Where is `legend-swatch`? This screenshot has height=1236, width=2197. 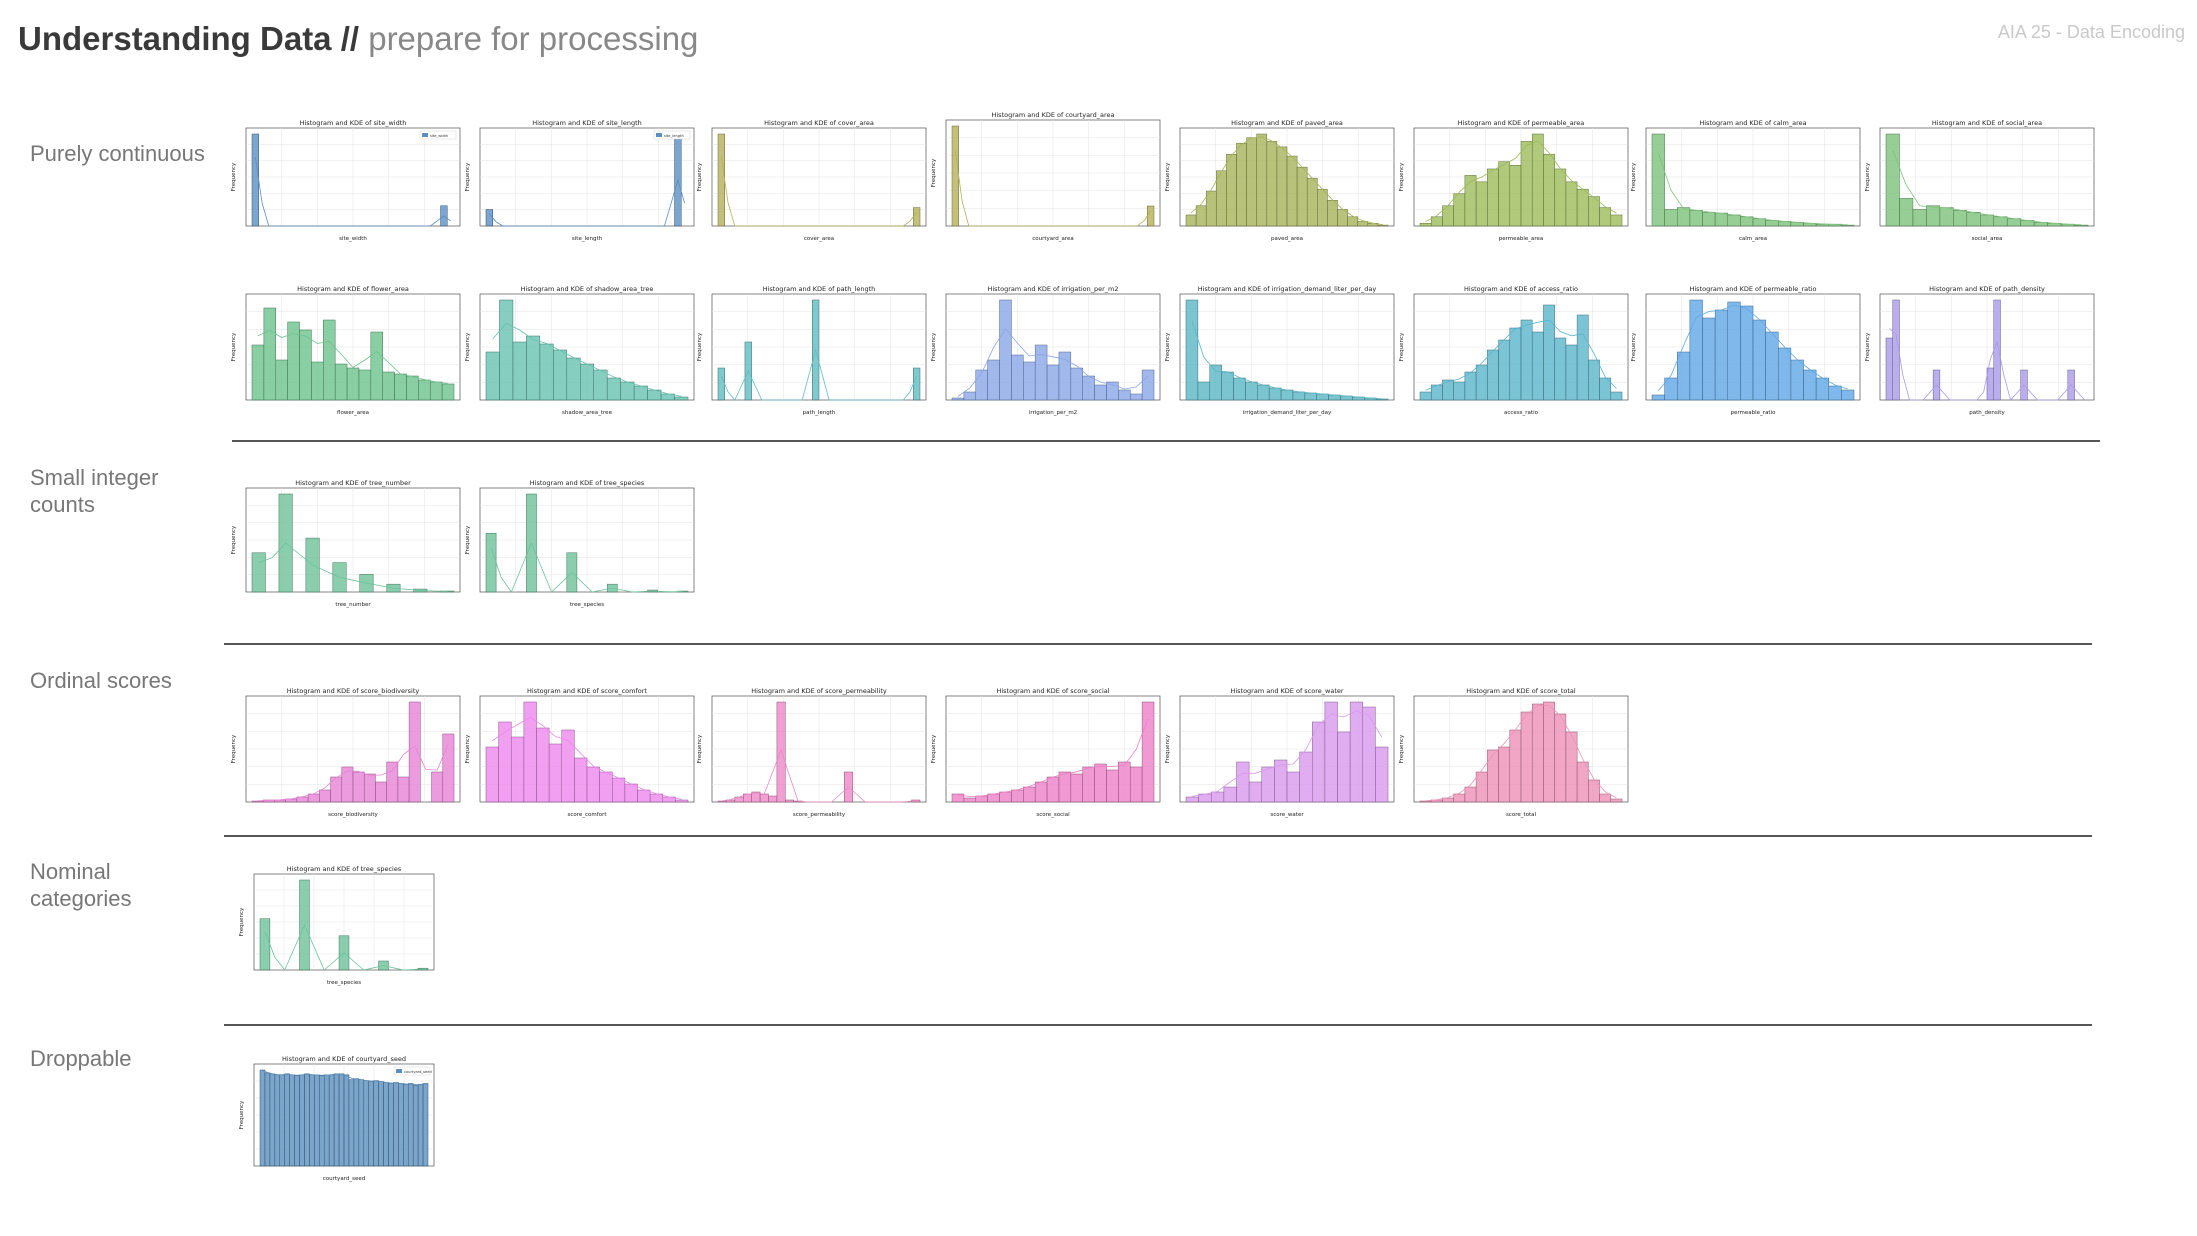 legend-swatch is located at coordinates (659, 135).